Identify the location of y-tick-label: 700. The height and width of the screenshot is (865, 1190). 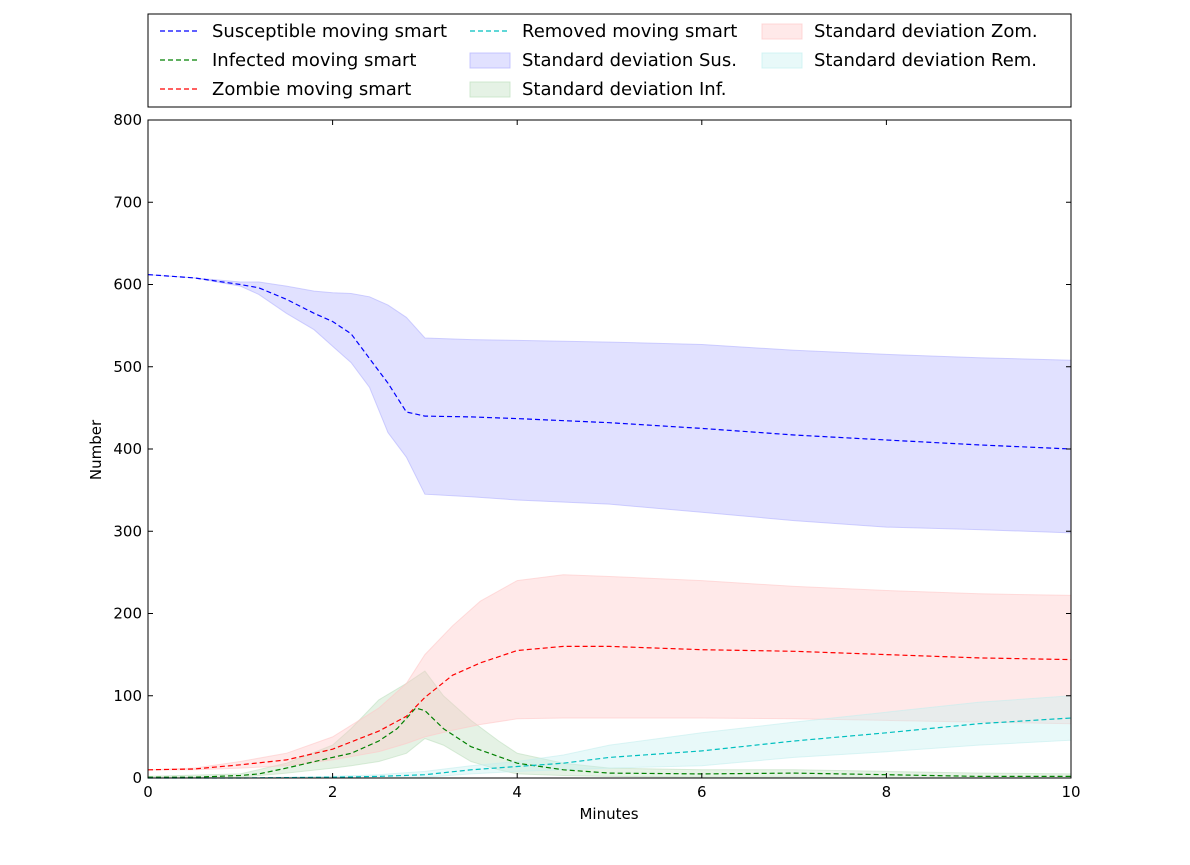
(127, 202).